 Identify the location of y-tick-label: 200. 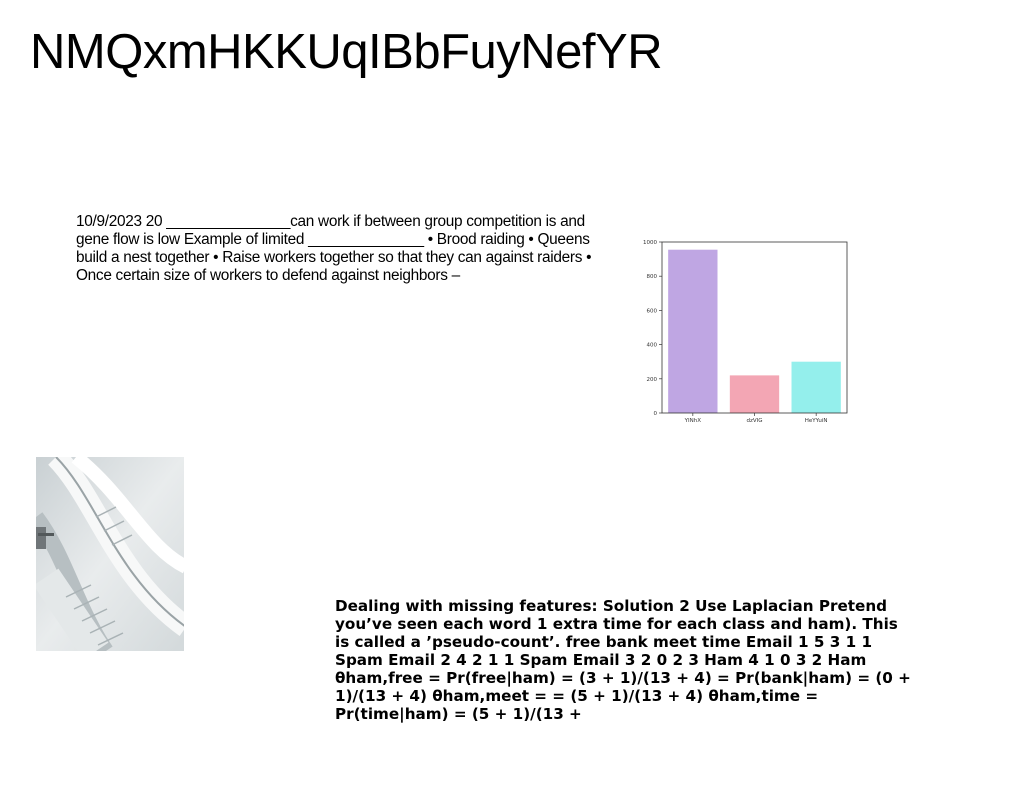
(652, 380).